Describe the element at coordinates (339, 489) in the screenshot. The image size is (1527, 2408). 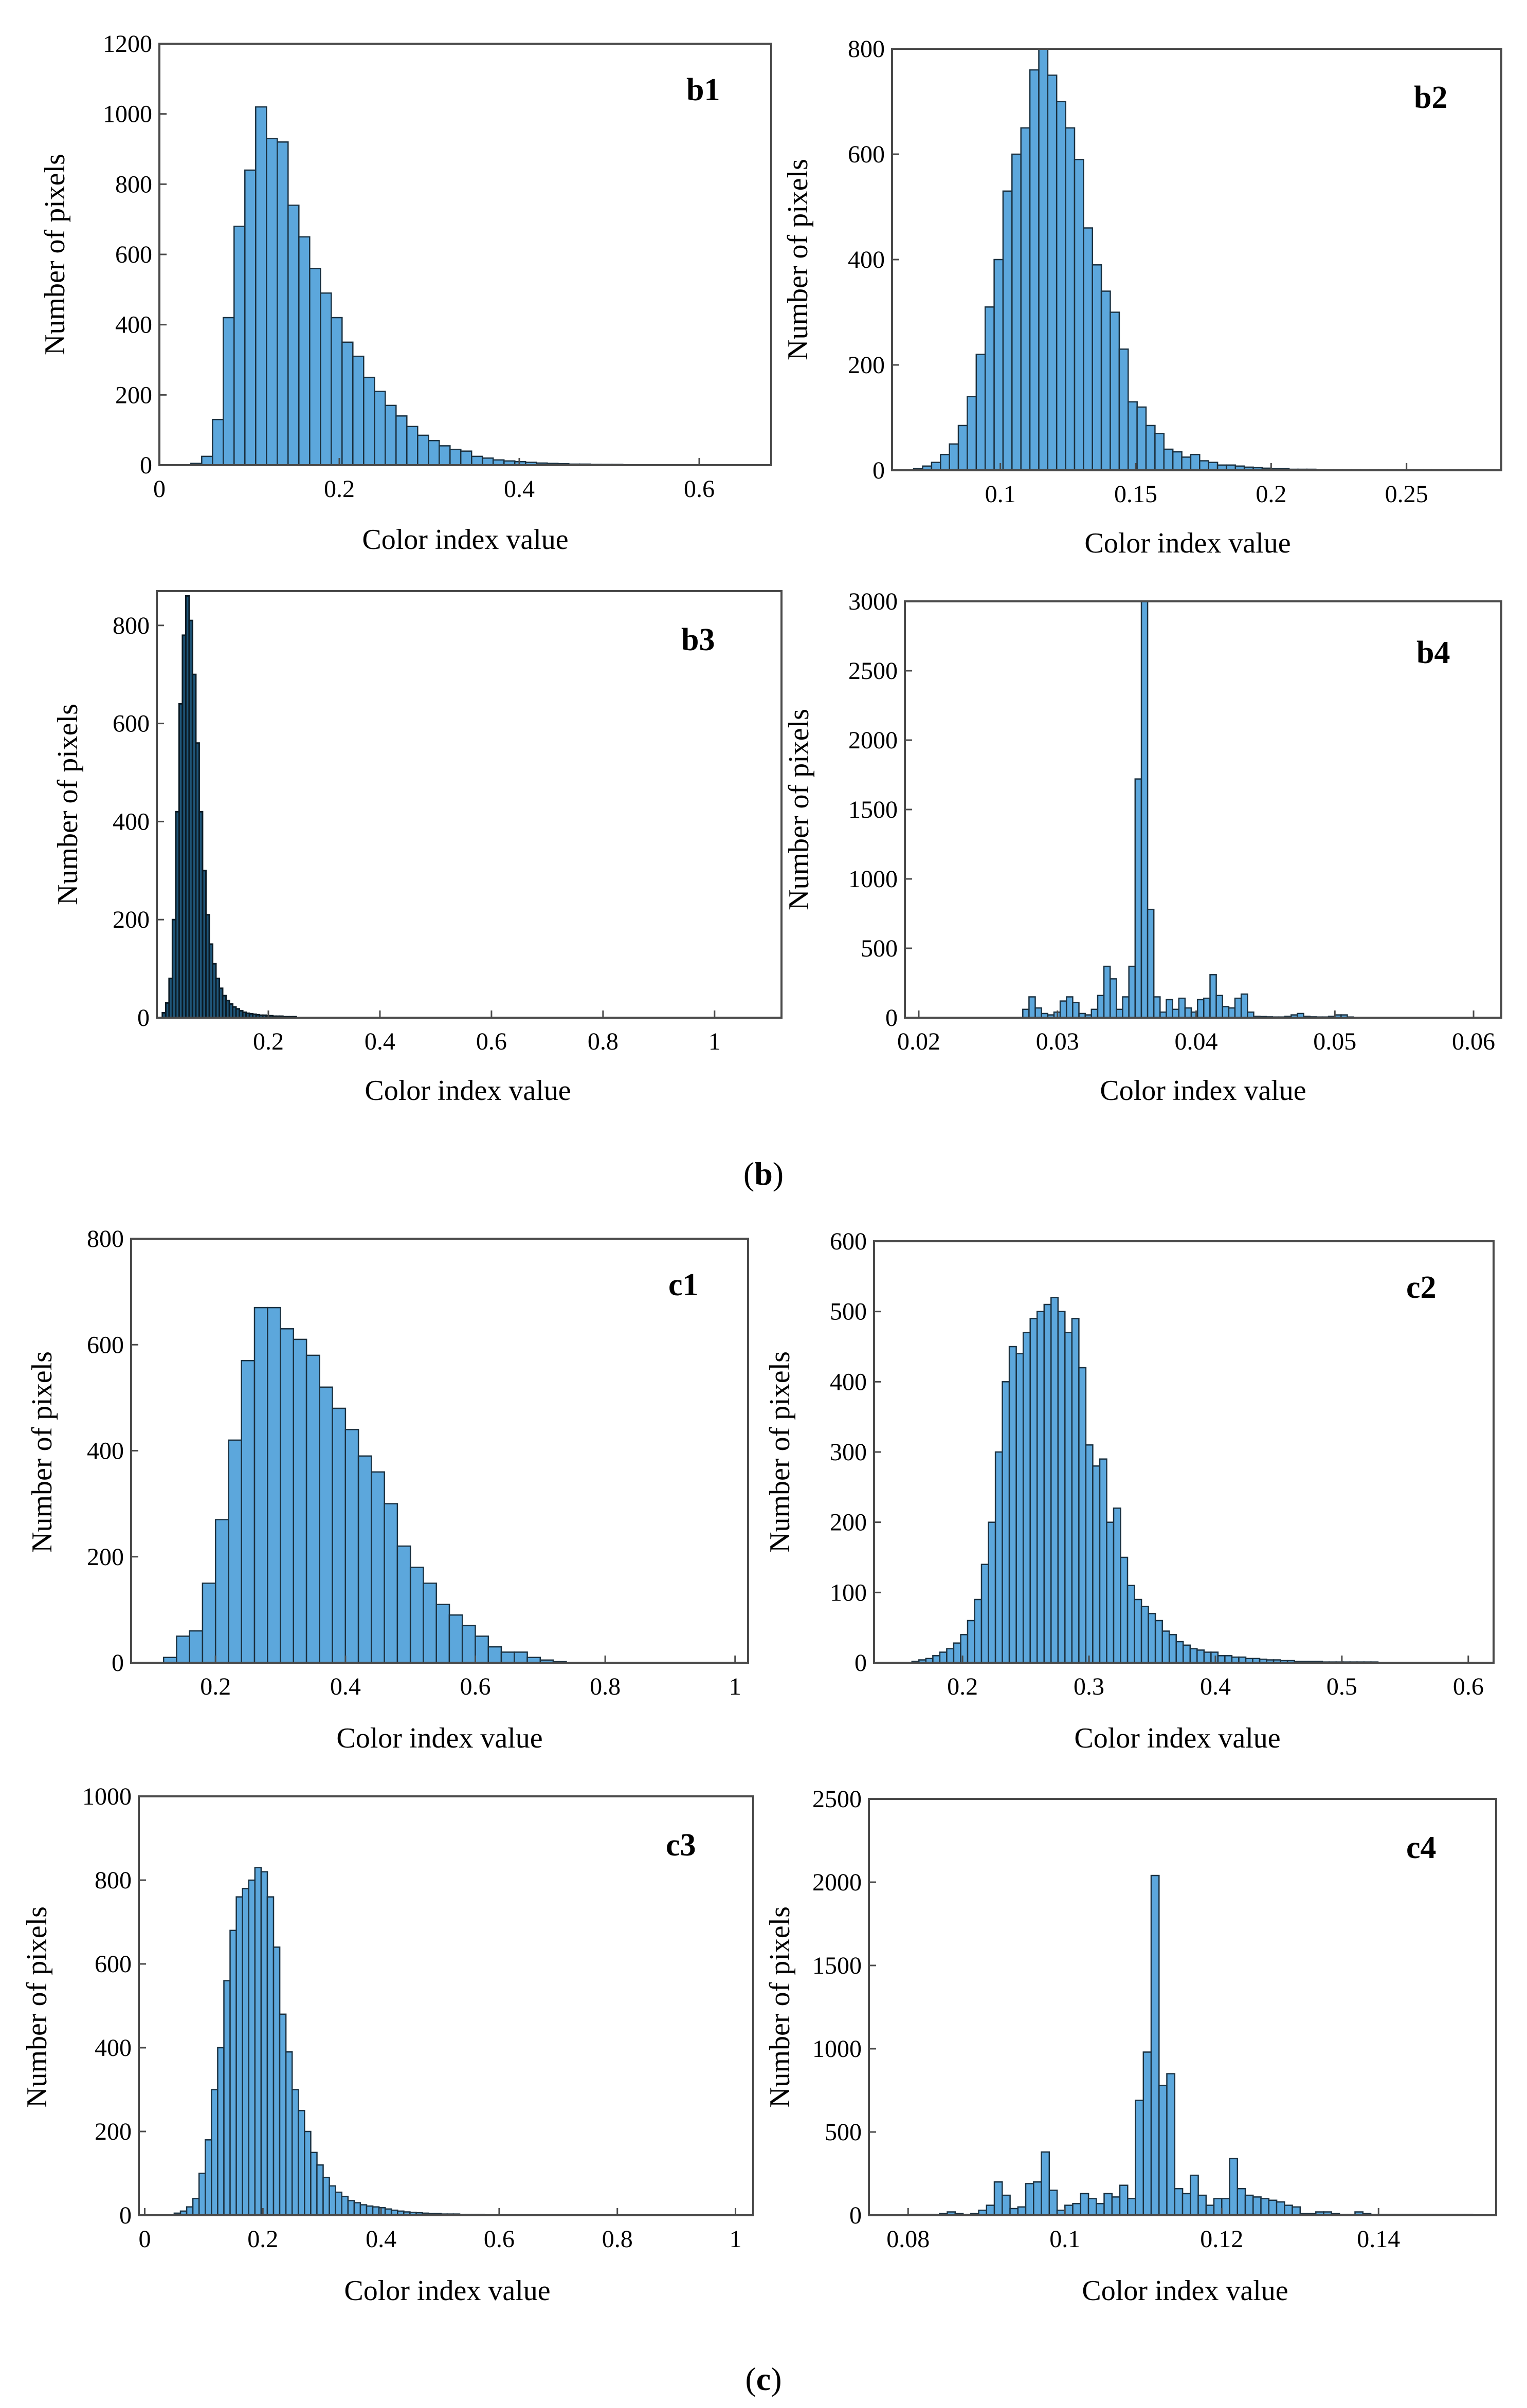
I see `xtick-label-b1-1: 0.2` at that location.